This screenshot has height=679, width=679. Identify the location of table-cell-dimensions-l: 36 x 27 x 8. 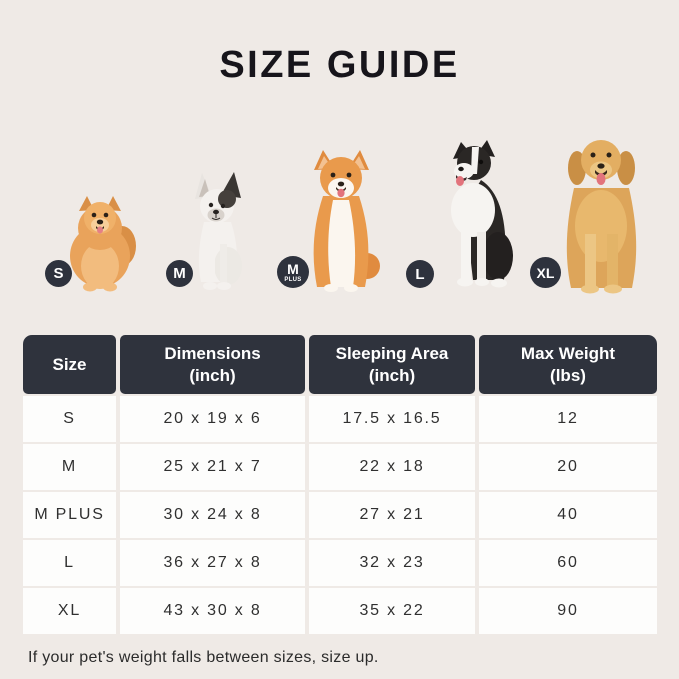
(212, 563).